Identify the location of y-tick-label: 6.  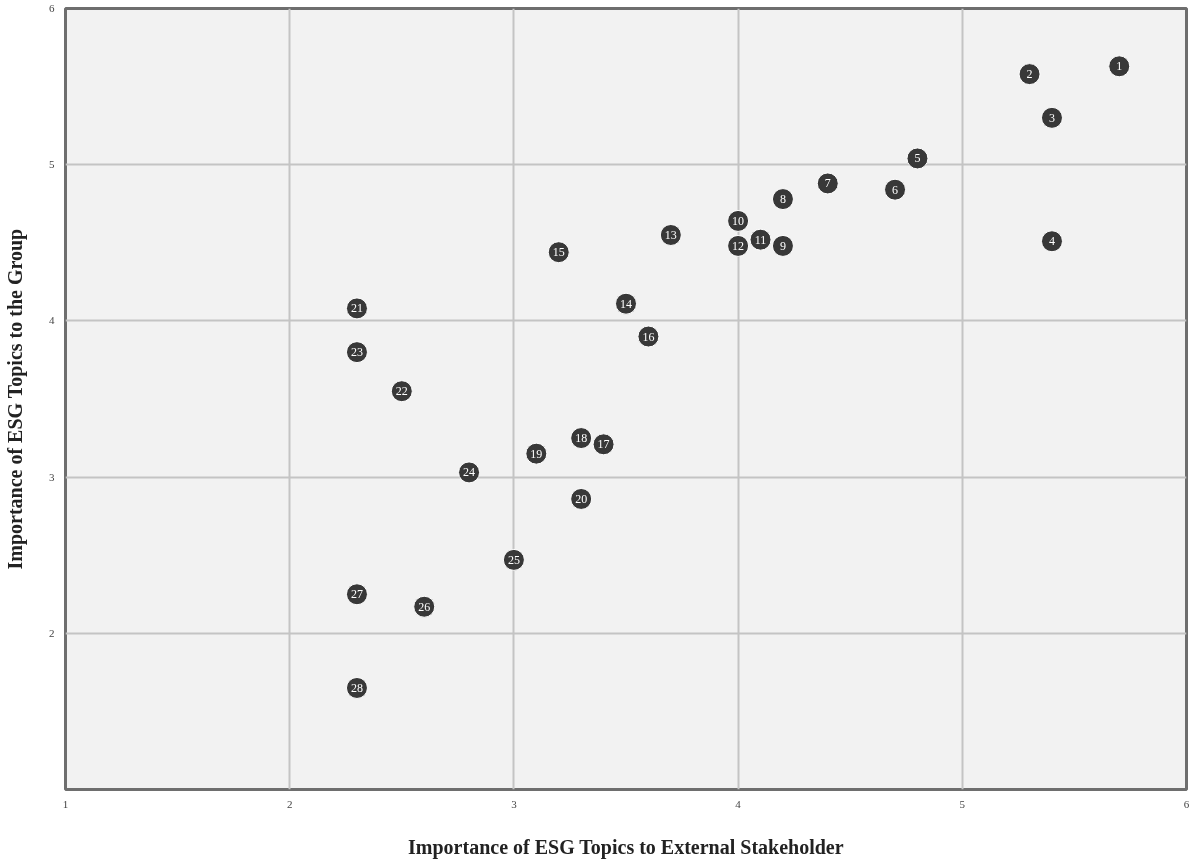
(52, 8).